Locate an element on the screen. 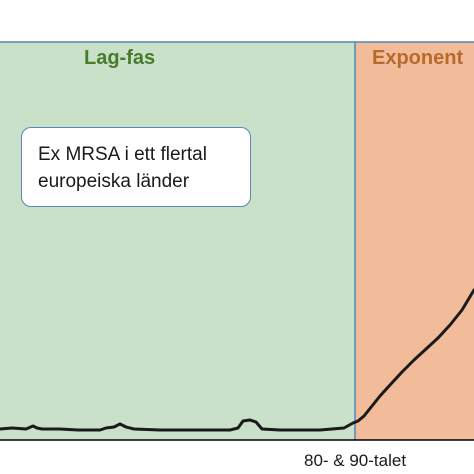  callout-line-1: Ex MRSA i ett flertal is located at coordinates (122, 154).